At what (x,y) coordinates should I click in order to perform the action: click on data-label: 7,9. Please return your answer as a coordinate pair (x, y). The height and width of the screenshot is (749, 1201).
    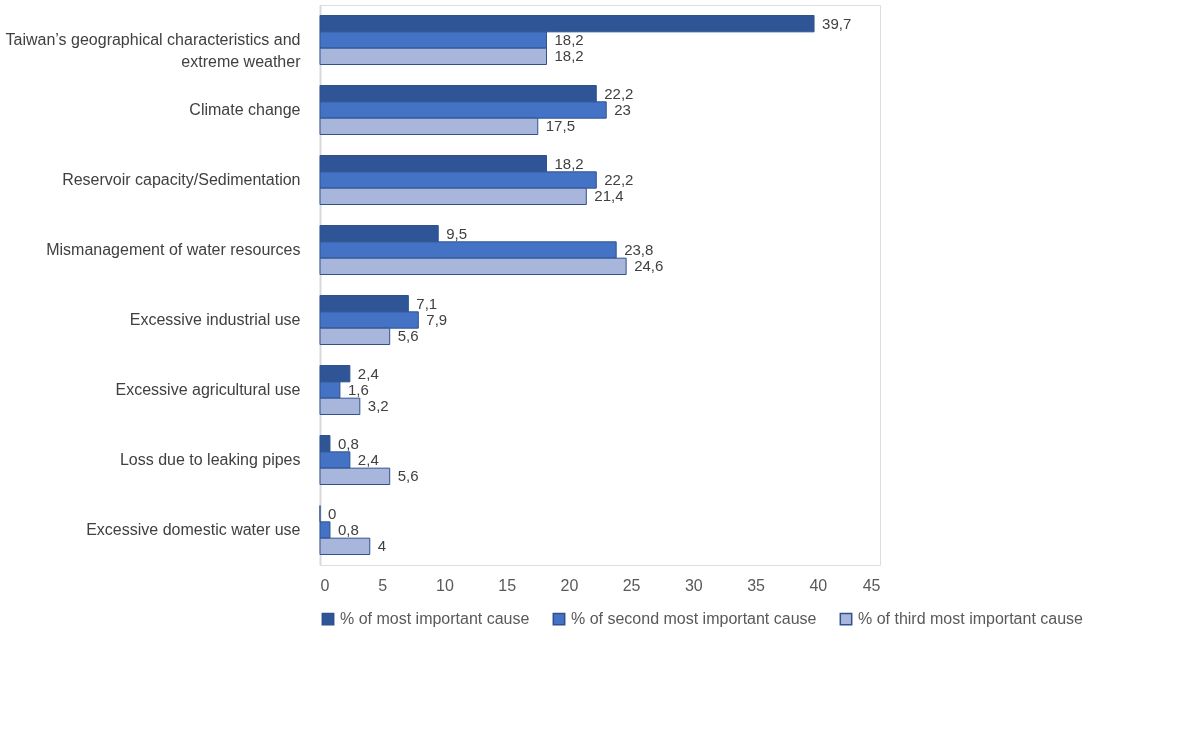
    Looking at the image, I should click on (437, 319).